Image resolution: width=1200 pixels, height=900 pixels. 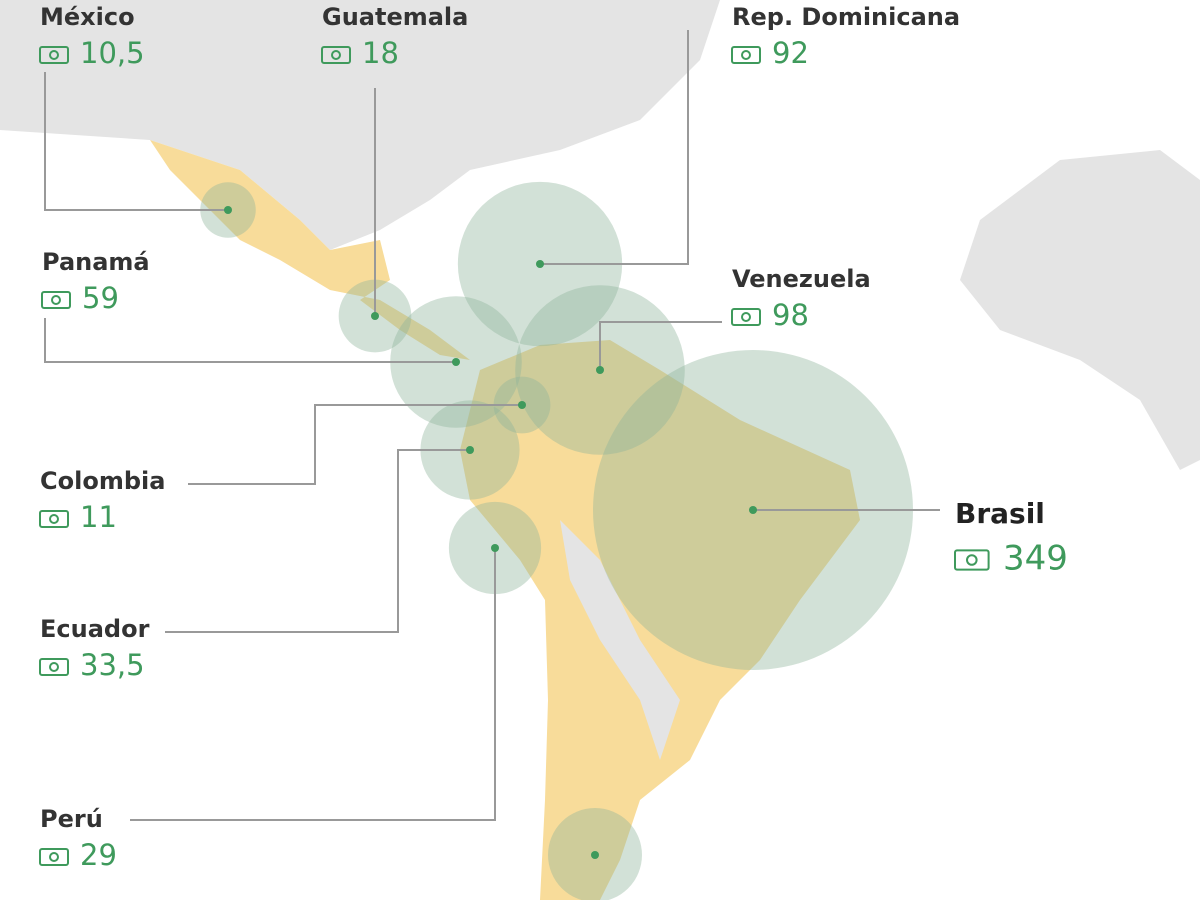 I want to click on africa, so click(x=1080, y=310).